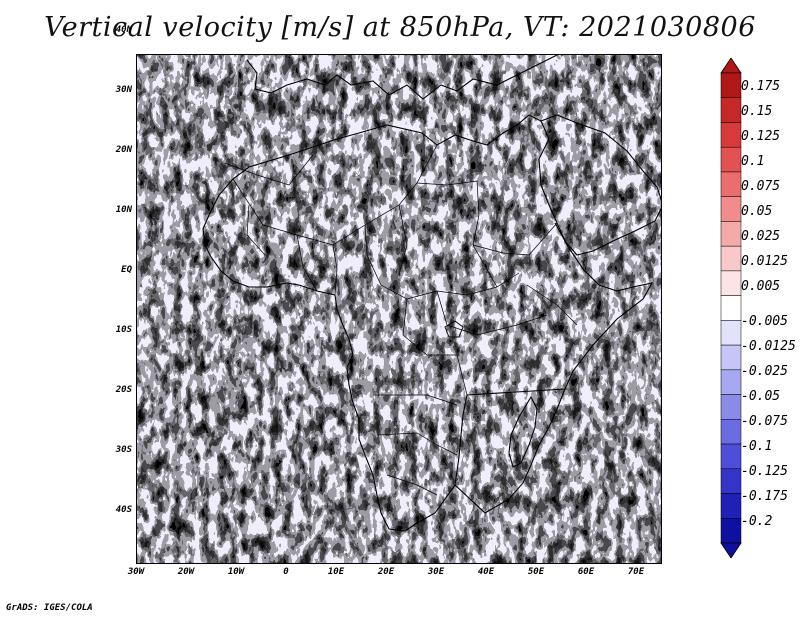  I want to click on colorbar-label-neg-0.05: -0.05, so click(761, 396).